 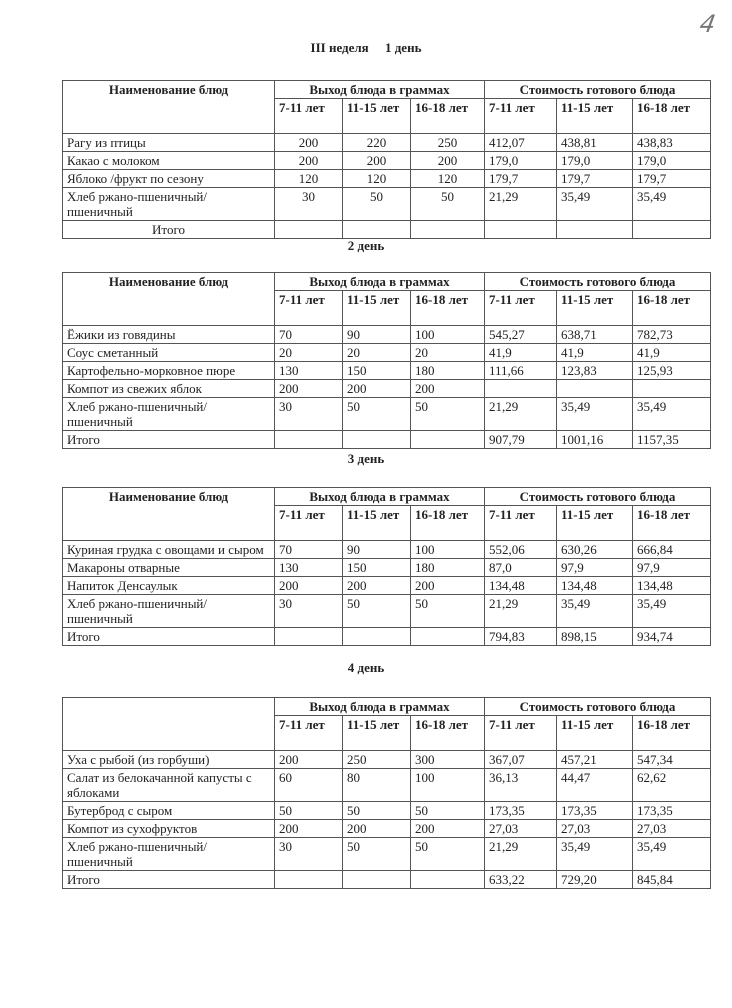 I want to click on cost-value: 62,62, so click(x=671, y=785).